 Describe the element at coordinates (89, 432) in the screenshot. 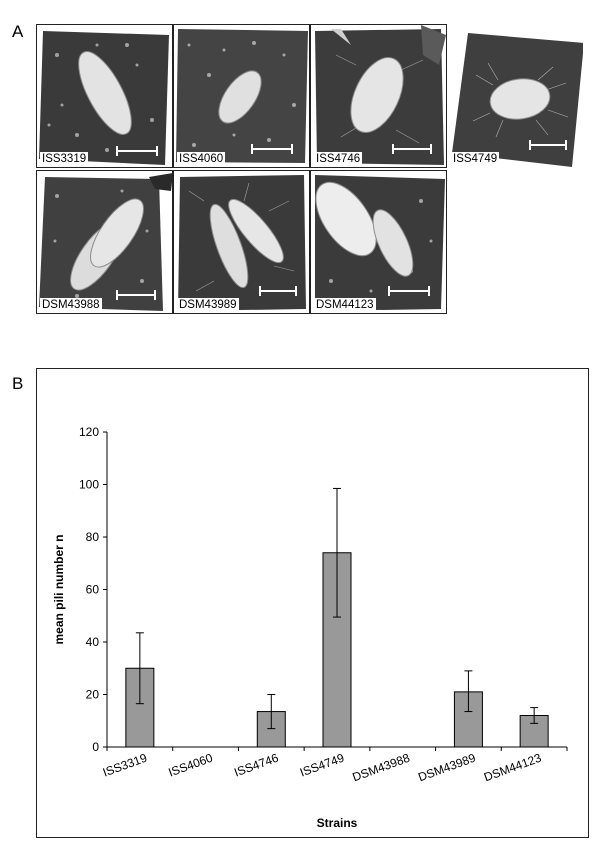

I see `y-tick-label: 120` at that location.